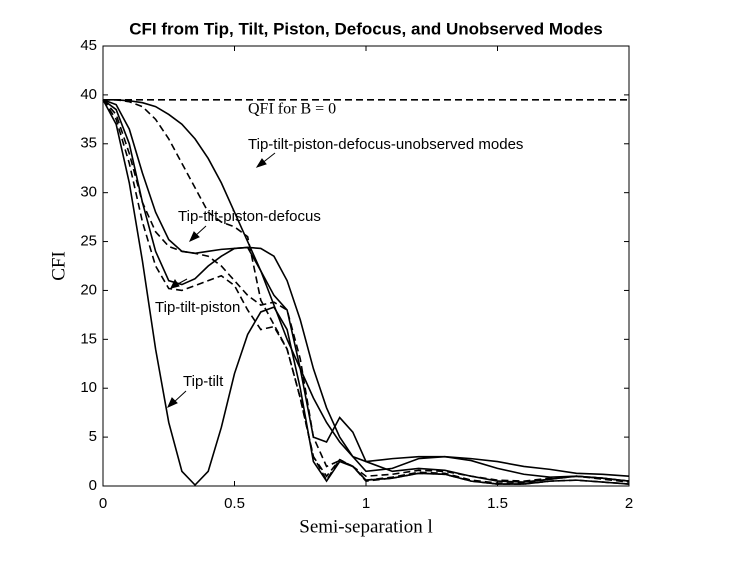 The image size is (747, 561). Describe the element at coordinates (497, 503) in the screenshot. I see `x-tick-label: 1.5` at that location.